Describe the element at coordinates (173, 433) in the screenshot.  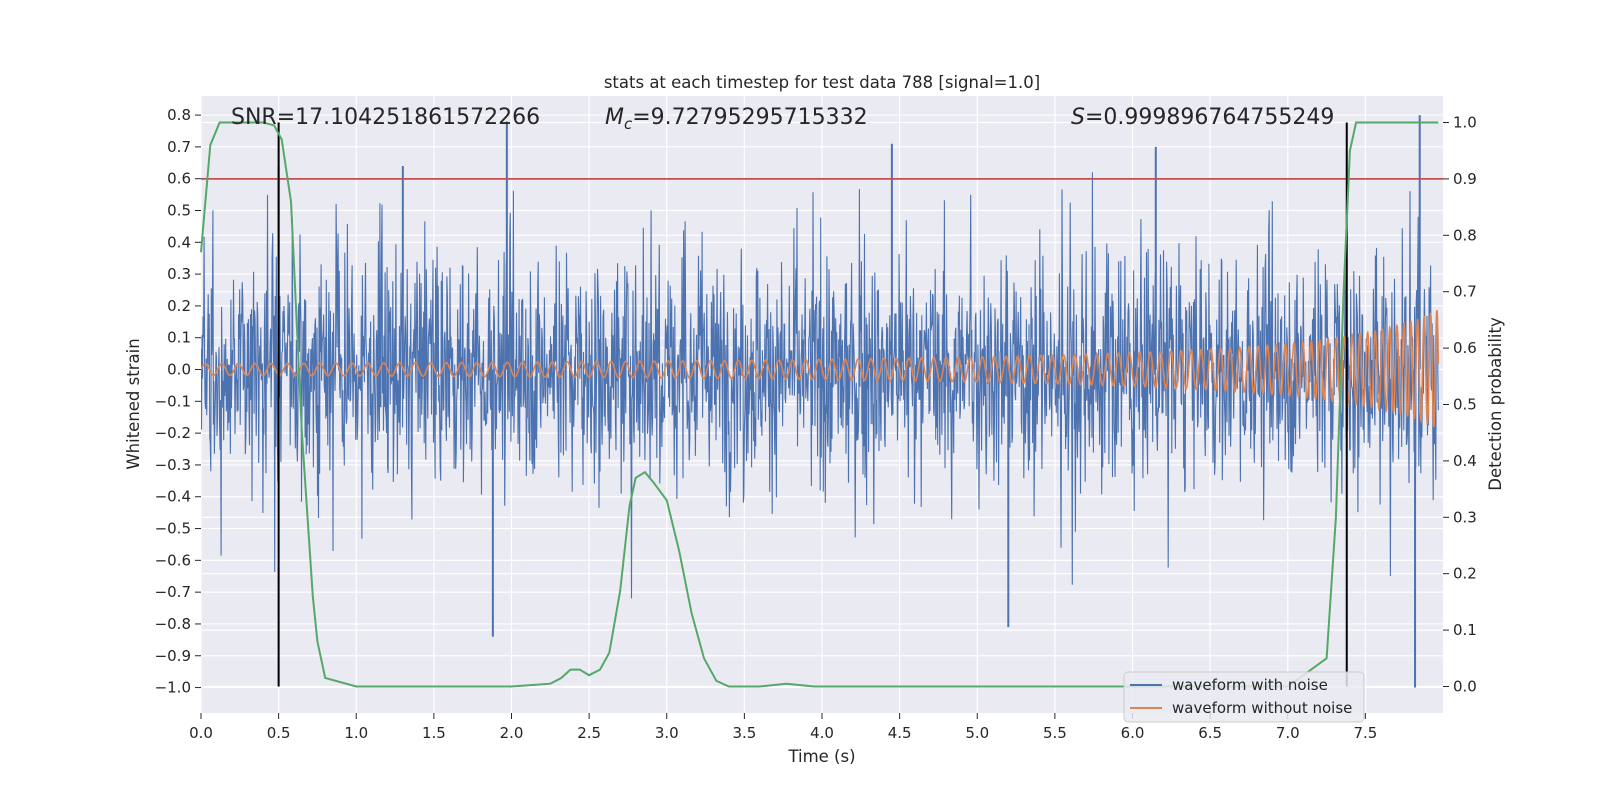
I see `y-tick-label: −0.2` at that location.